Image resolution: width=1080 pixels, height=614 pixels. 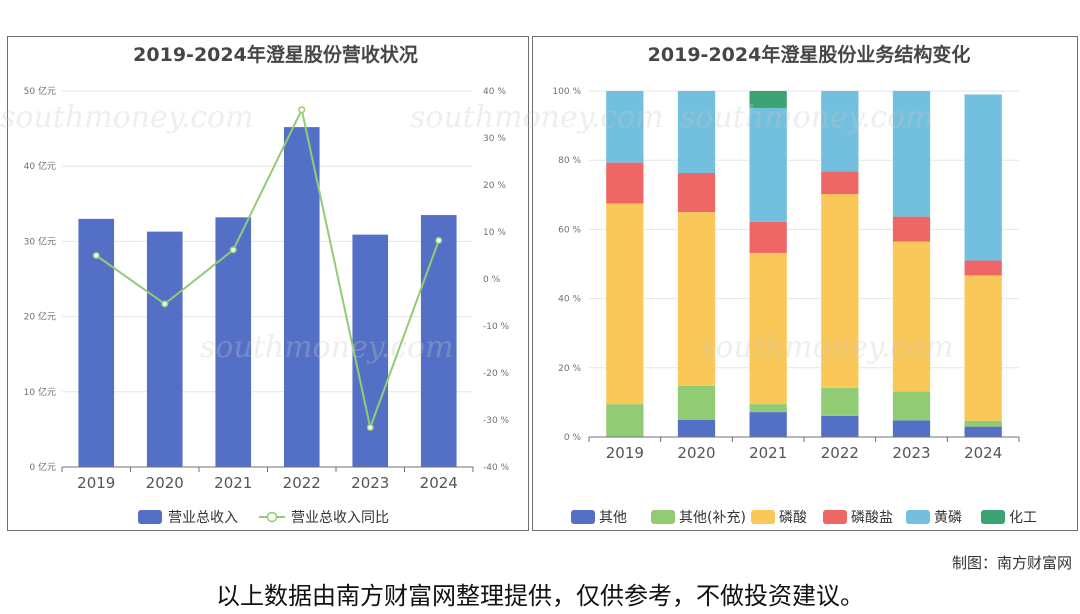 I want to click on legend-label: 磷酸盐, so click(x=872, y=518).